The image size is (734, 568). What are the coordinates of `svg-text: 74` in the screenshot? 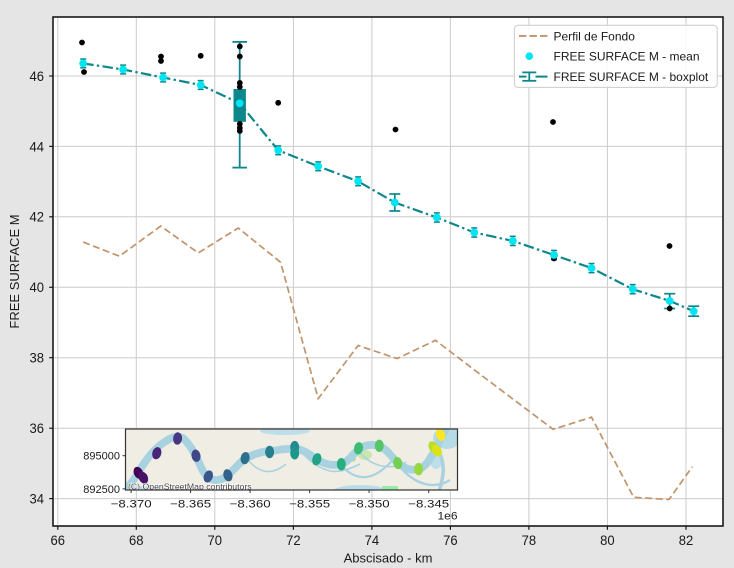 It's located at (372, 540).